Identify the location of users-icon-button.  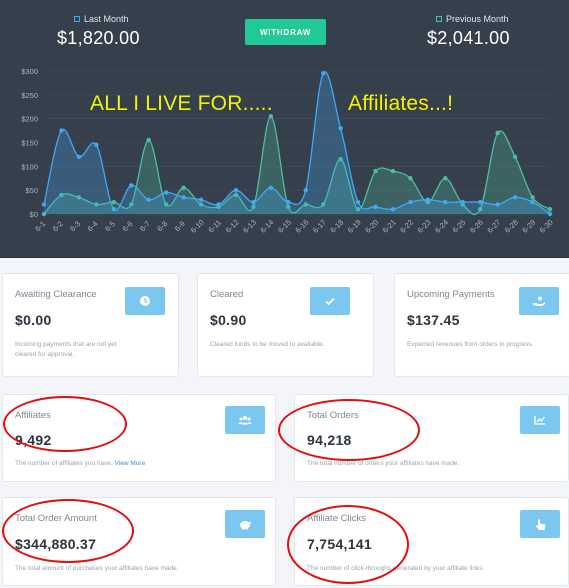
(245, 420).